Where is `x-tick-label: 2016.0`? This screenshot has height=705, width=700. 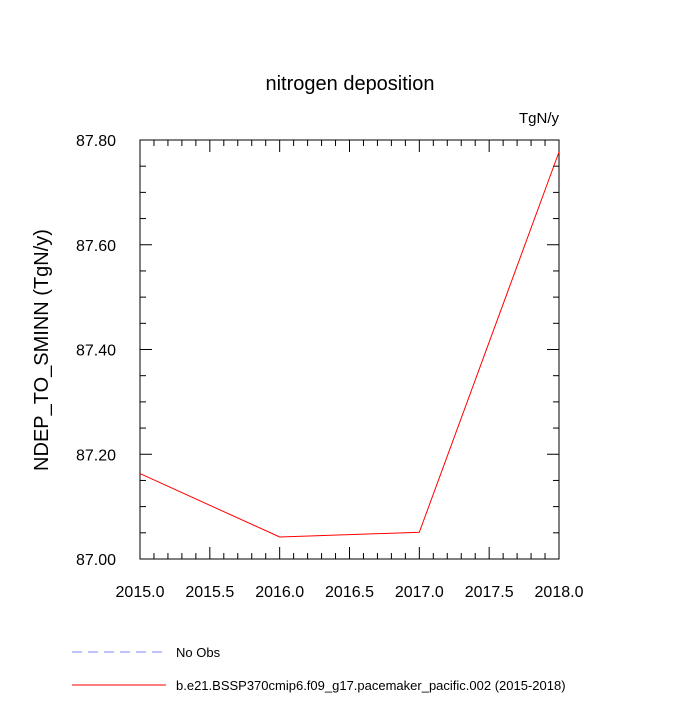 x-tick-label: 2016.0 is located at coordinates (279, 592).